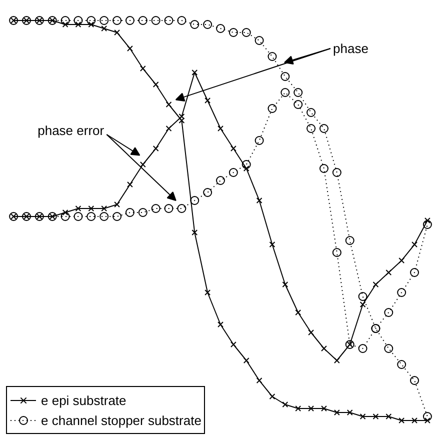  I want to click on legend-label: e epi substrate, so click(83, 400).